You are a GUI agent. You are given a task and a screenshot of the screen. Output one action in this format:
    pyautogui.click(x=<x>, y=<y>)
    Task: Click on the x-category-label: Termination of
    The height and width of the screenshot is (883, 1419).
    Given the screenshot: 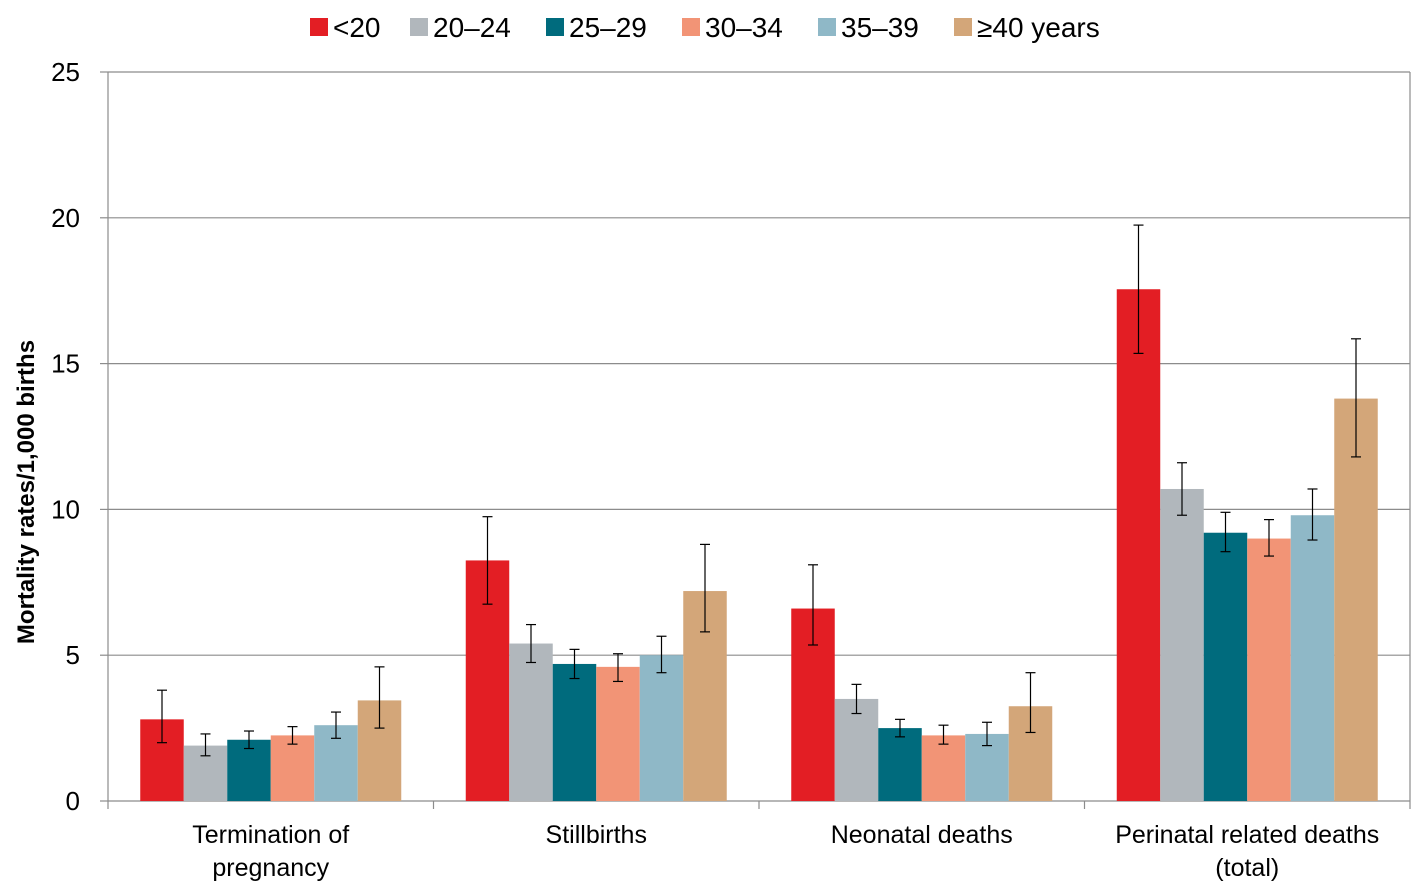 What is the action you would take?
    pyautogui.click(x=270, y=835)
    